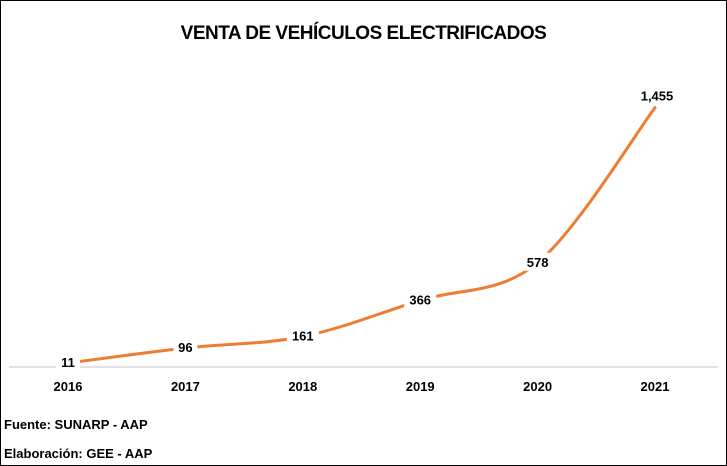 This screenshot has height=466, width=727. Describe the element at coordinates (78, 453) in the screenshot. I see `elaboration-note: Elaboración: GEE - AAP` at that location.